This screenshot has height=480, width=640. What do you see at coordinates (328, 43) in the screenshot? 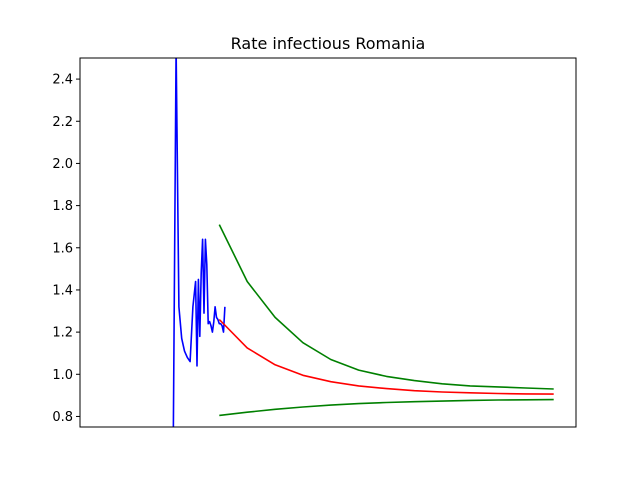
I see `chart-title: Rate infectious Romania` at bounding box center [328, 43].